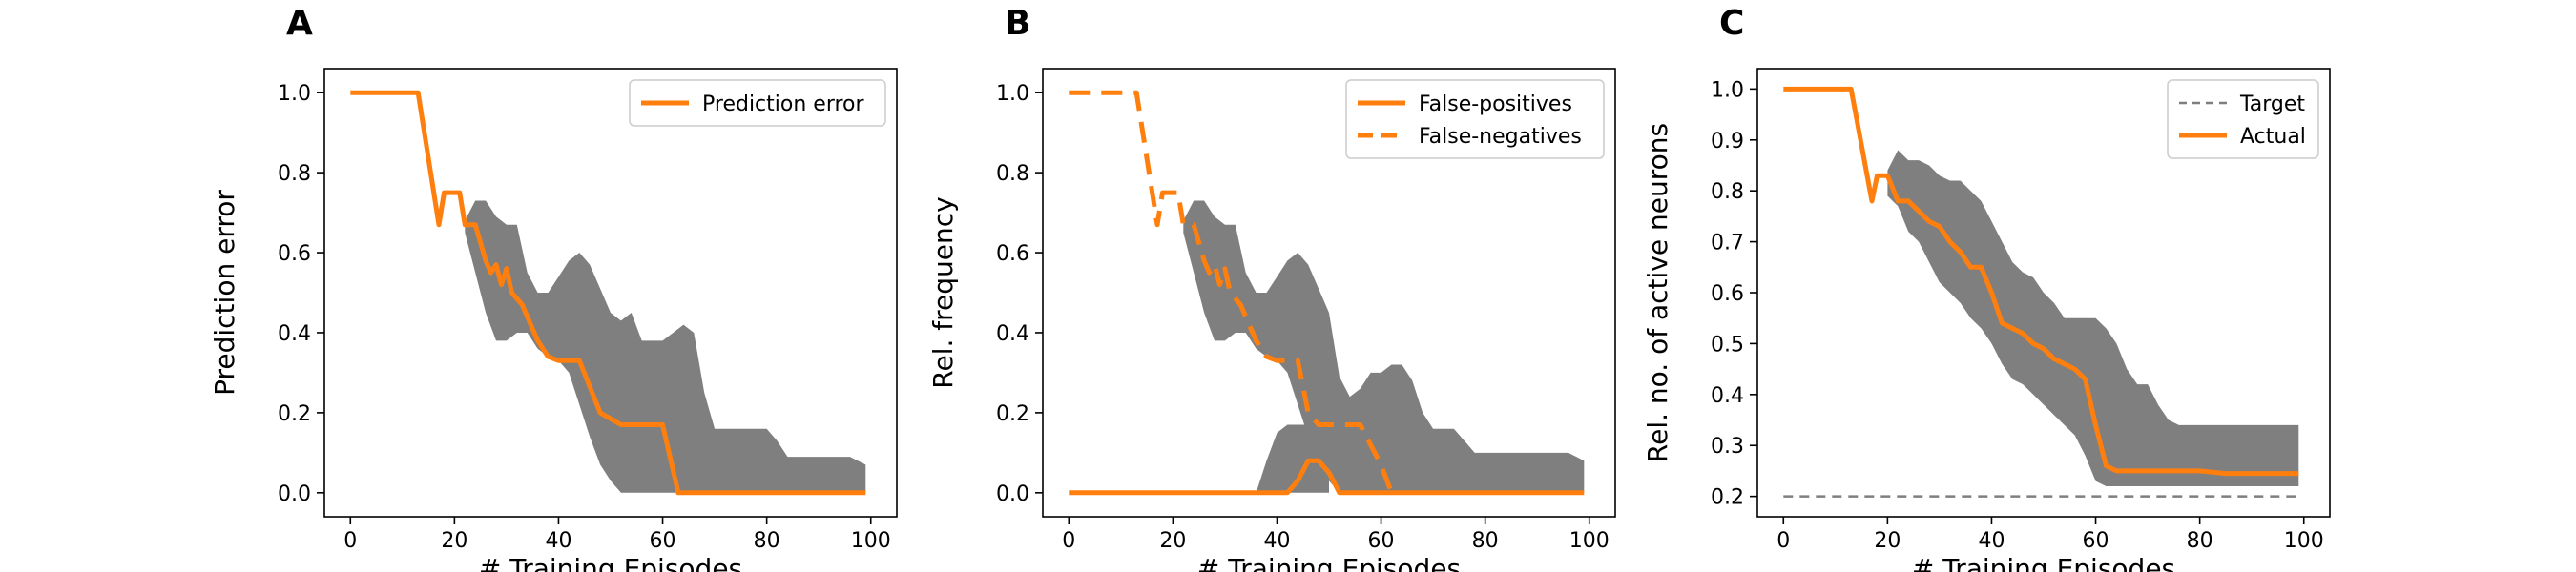  What do you see at coordinates (1727, 142) in the screenshot?
I see `y-tick-label: 0.9` at bounding box center [1727, 142].